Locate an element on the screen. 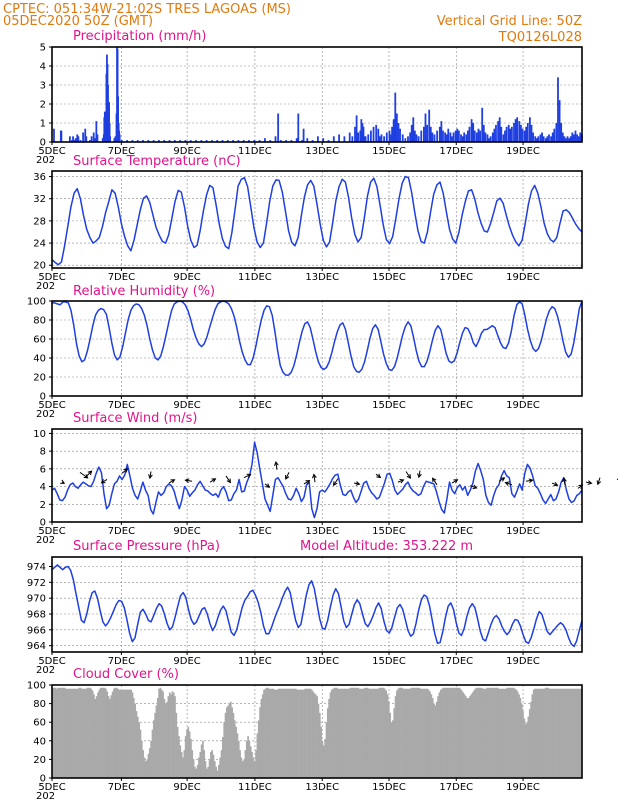 Image resolution: width=618 pixels, height=800 pixels. x-tick-label: 9DEC is located at coordinates (186, 531).